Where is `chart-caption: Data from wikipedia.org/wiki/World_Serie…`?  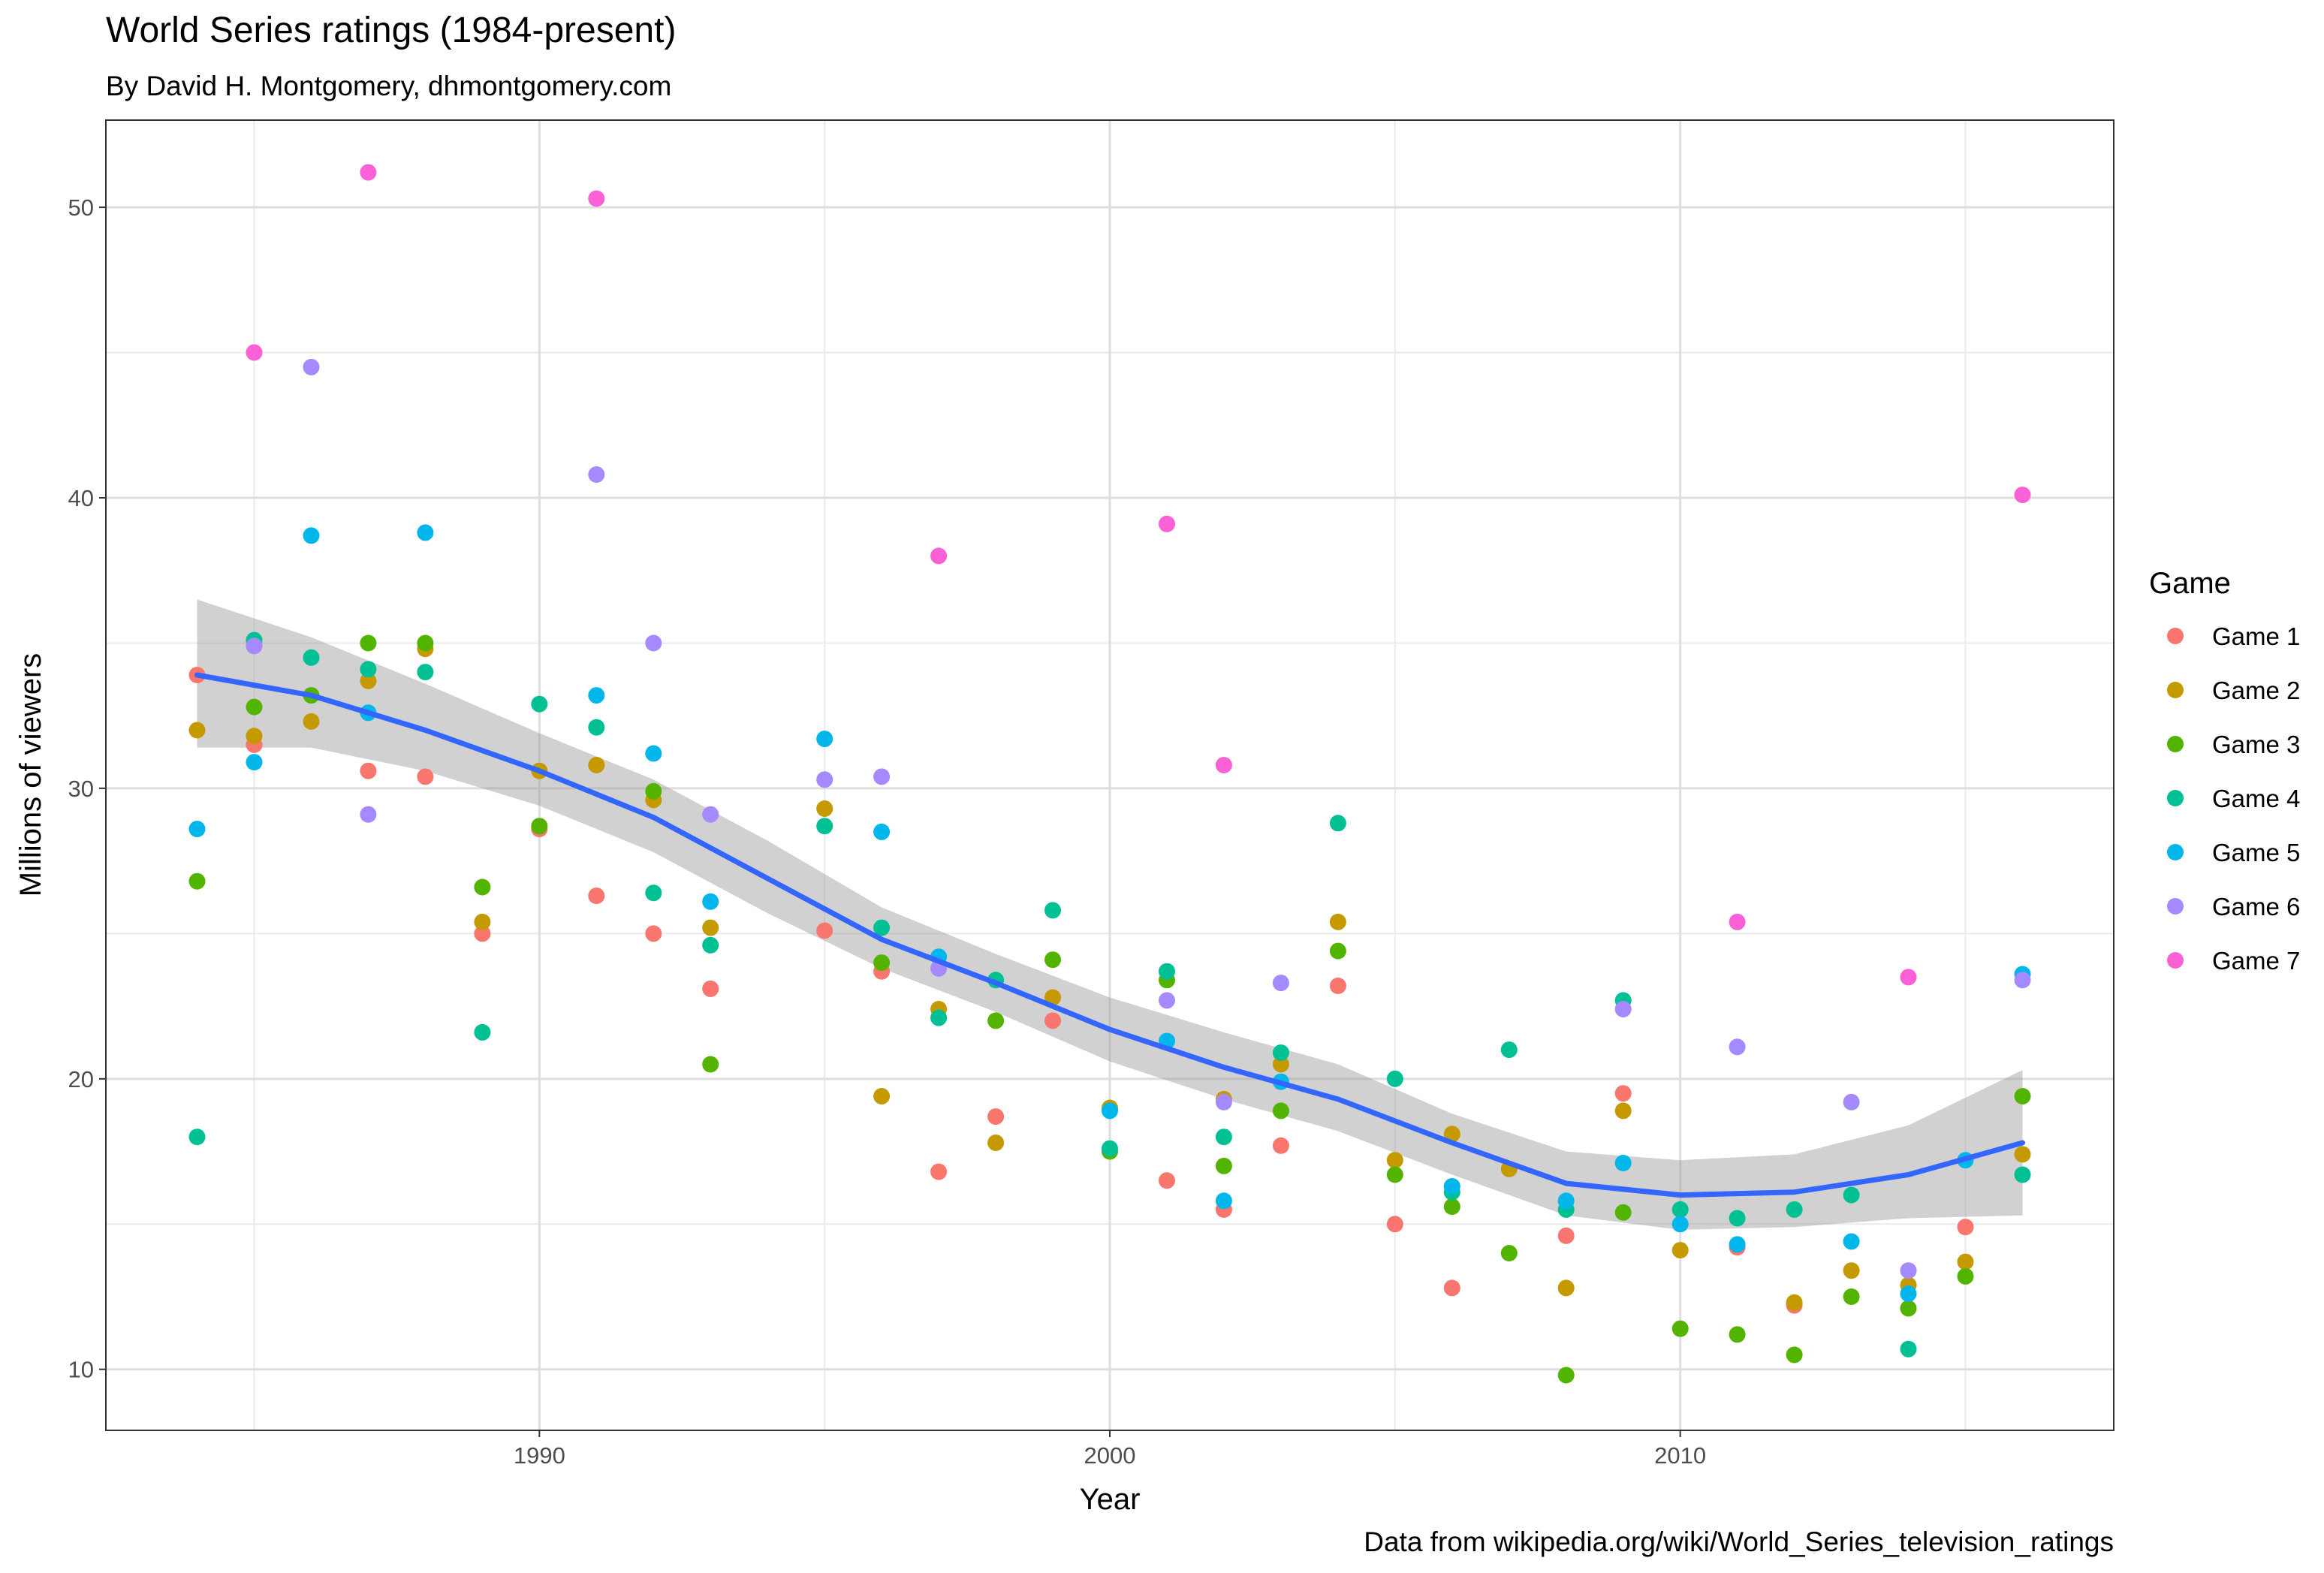
chart-caption: Data from wikipedia.org/wiki/World_Serie… is located at coordinates (1739, 1541).